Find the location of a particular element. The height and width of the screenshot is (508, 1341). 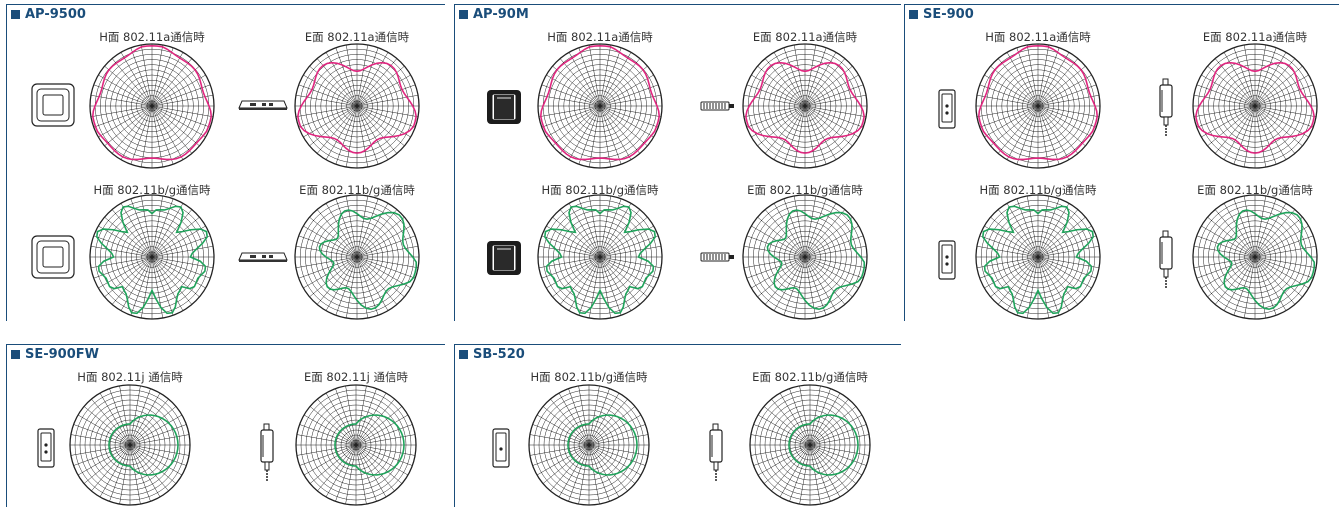

sb520-front-icon is located at coordinates (501, 448).